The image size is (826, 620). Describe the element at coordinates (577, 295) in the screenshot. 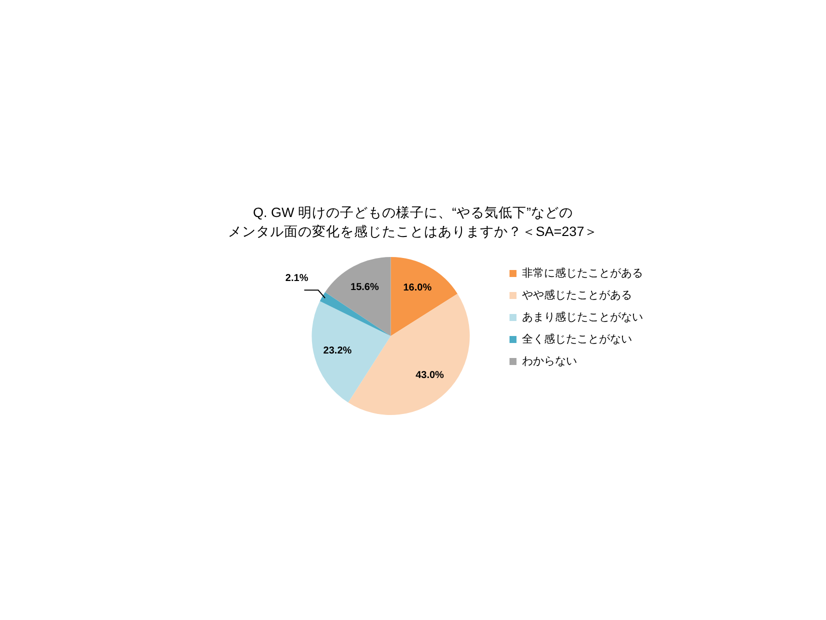

I see `legend-label: やや感じたことがある` at that location.